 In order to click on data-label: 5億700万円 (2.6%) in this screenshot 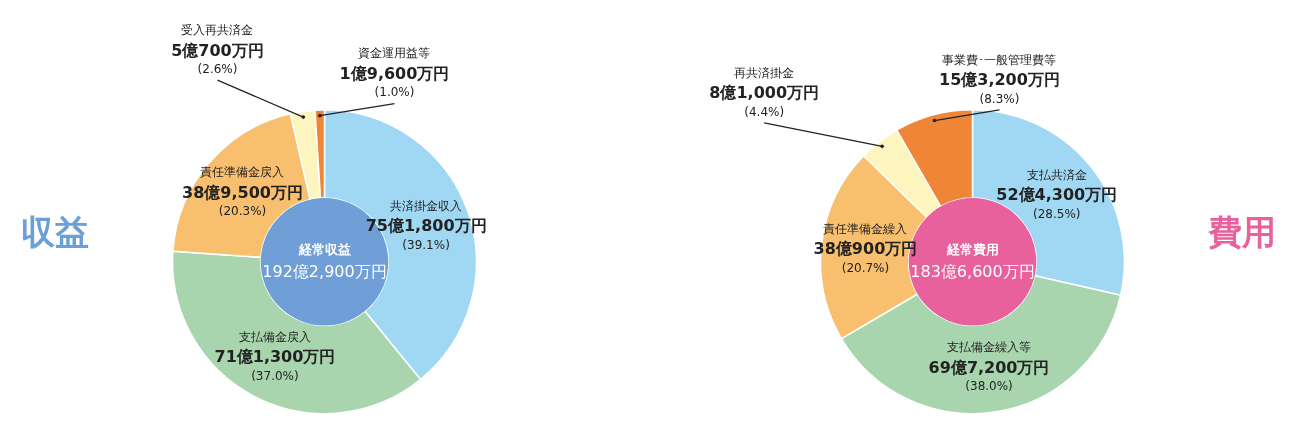, I will do `click(217, 58)`.